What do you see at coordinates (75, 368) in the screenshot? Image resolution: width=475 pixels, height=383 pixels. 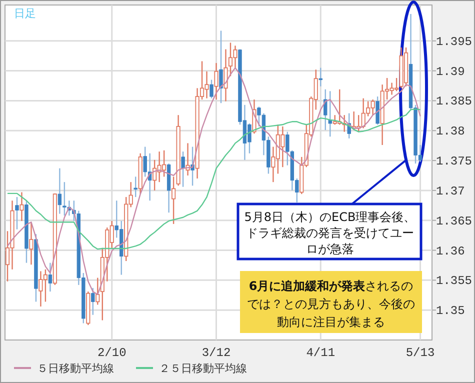 I see `legend-label: ５日移動平均線` at bounding box center [75, 368].